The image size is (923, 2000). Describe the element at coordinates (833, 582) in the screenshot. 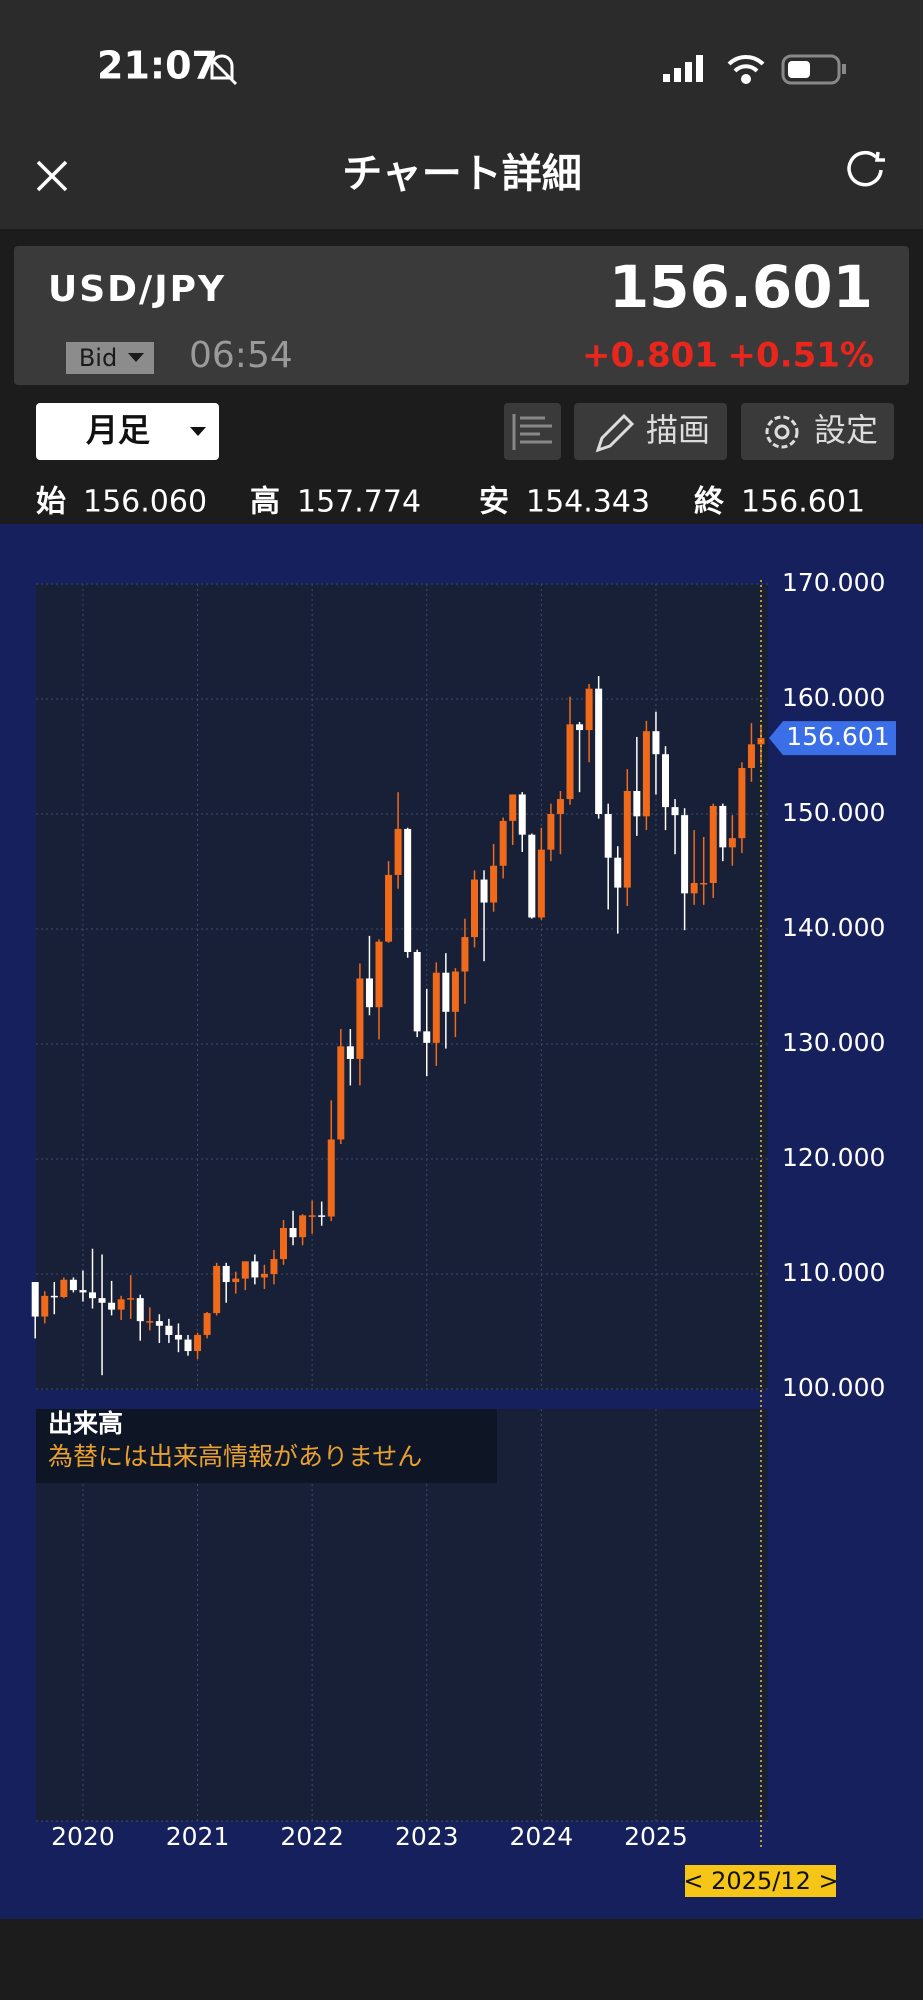

I see `y-tick-label: 170.000` at that location.